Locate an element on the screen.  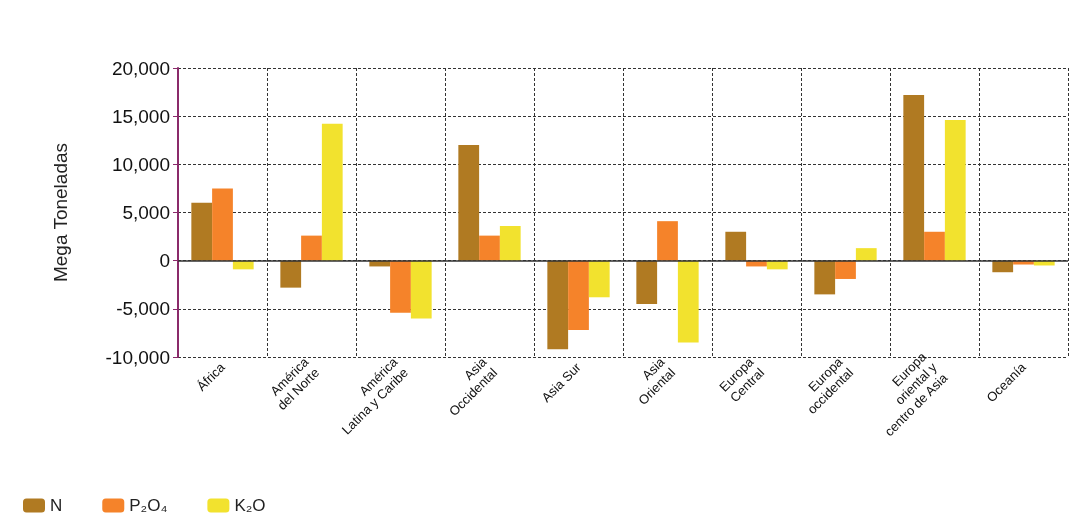
y-tick-label: -5,000 is located at coordinates (143, 309).